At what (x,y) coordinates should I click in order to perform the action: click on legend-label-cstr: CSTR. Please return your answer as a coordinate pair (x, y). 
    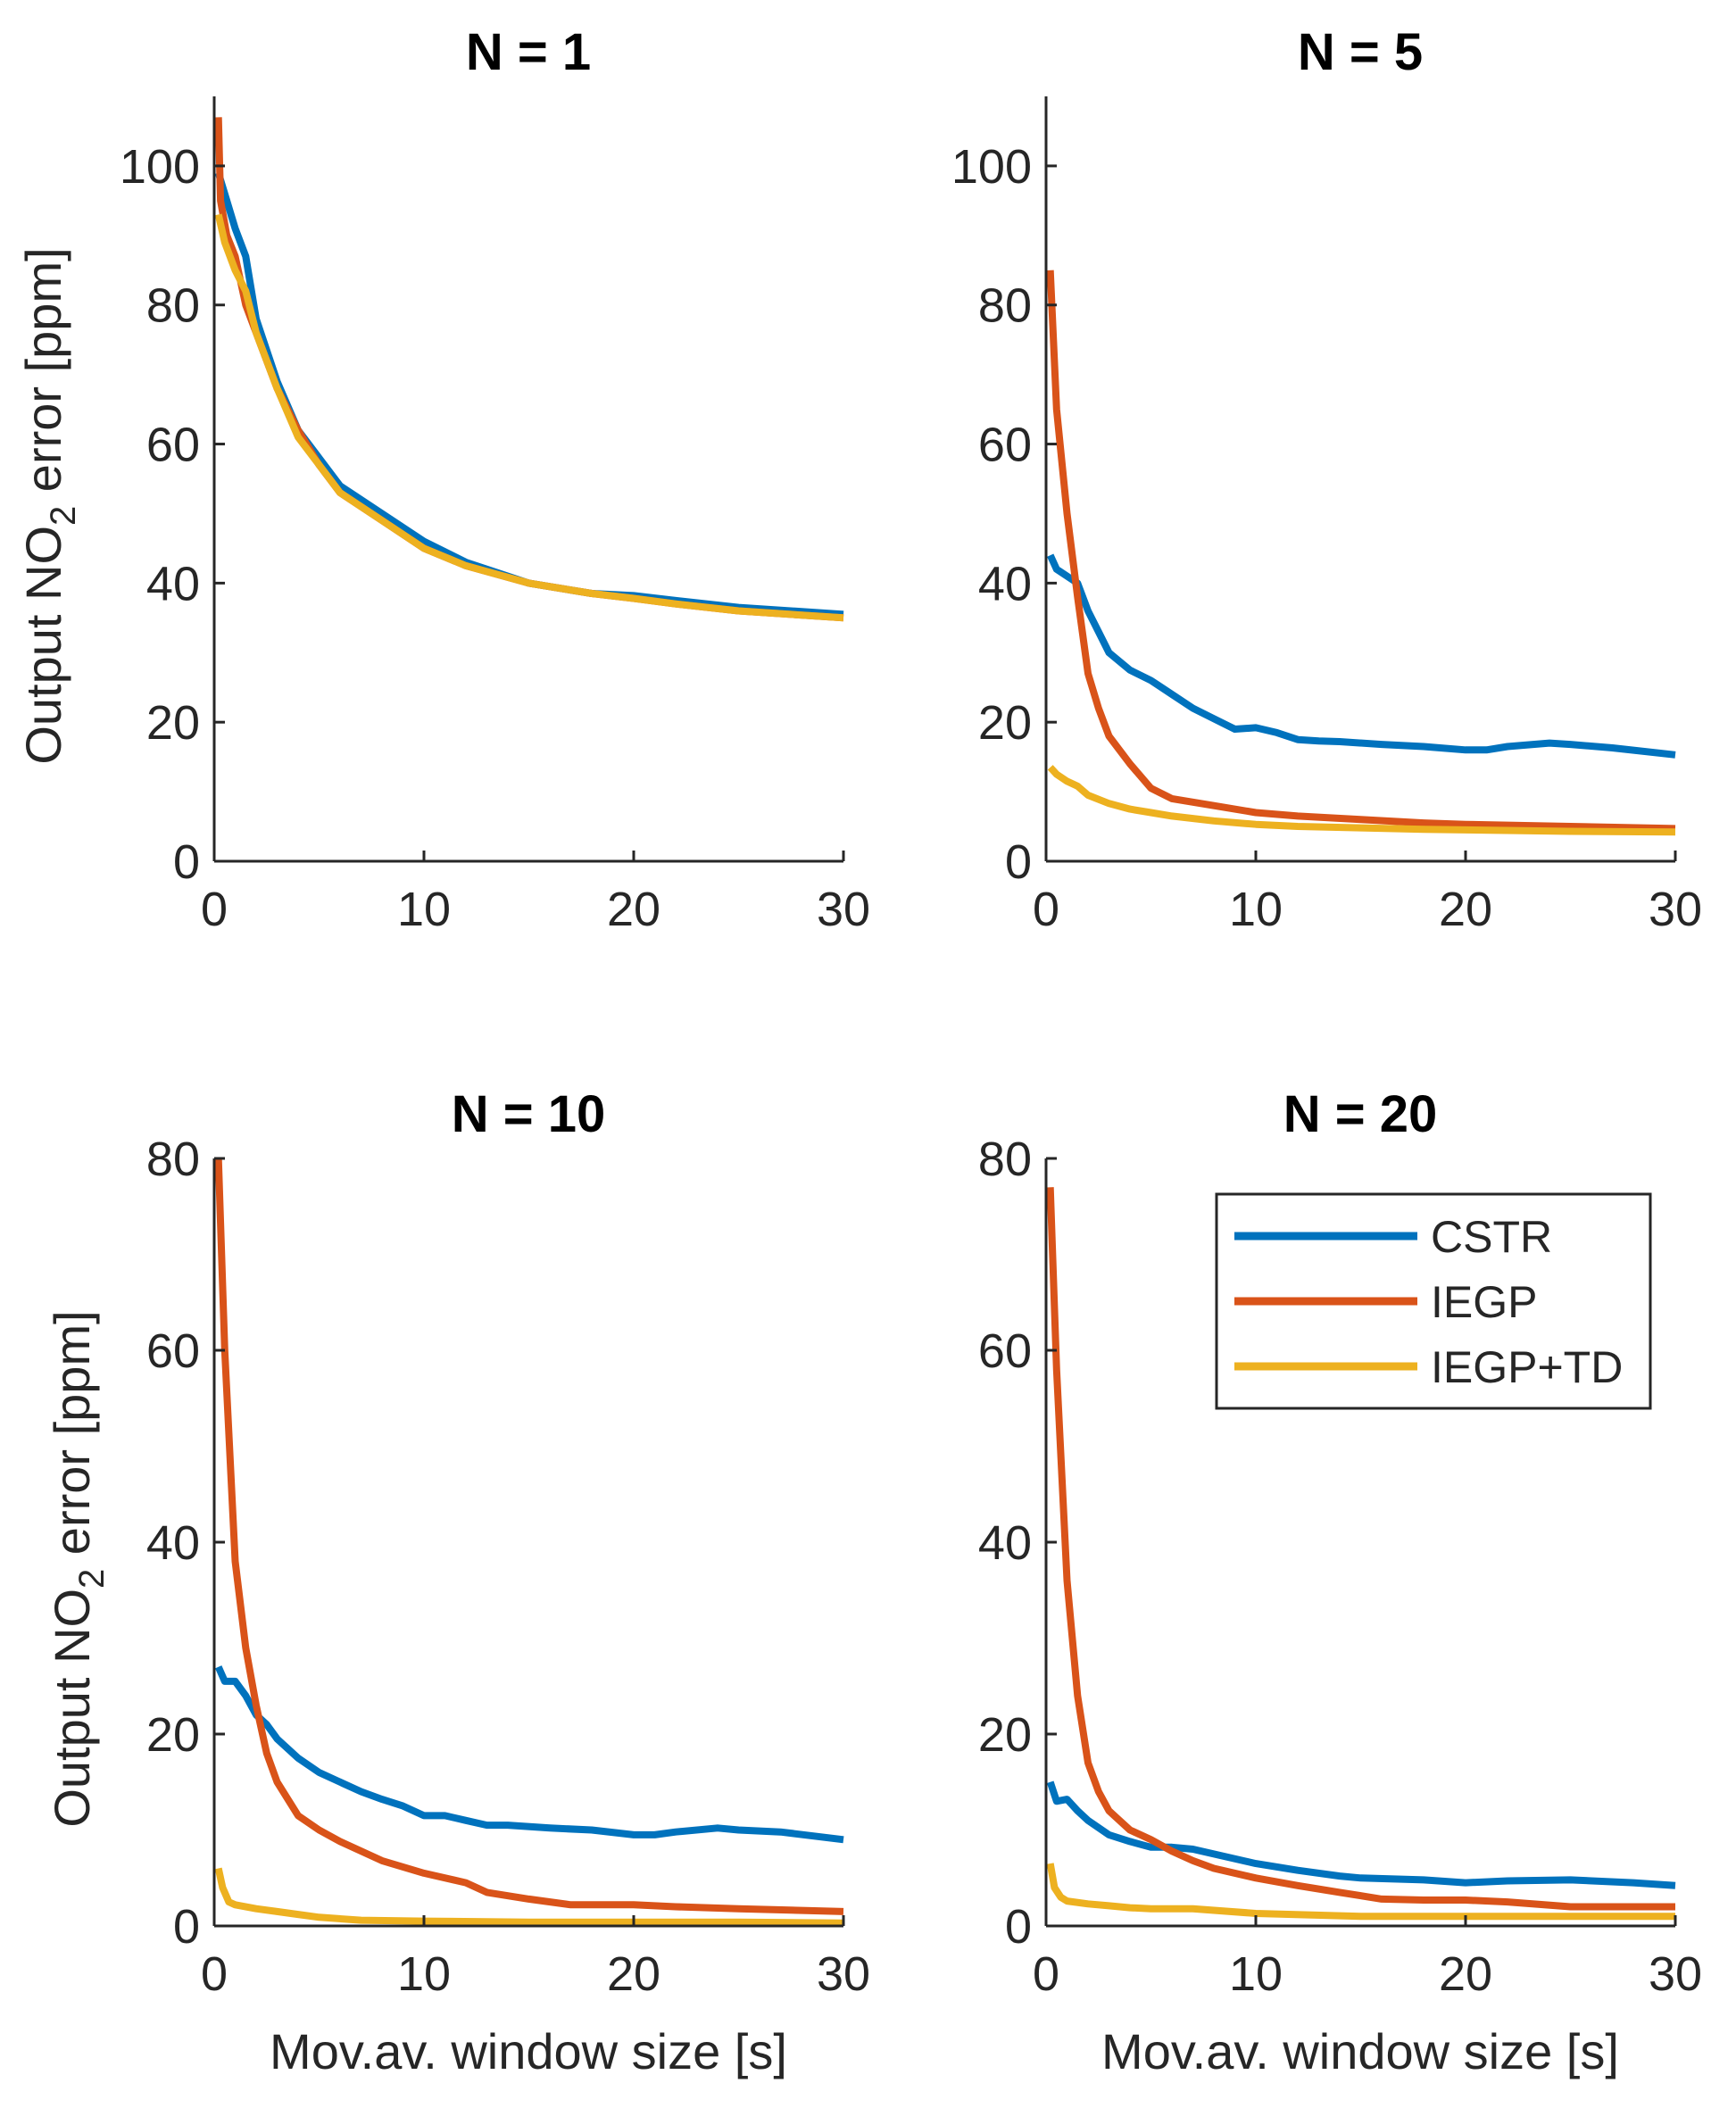
    Looking at the image, I should click on (1491, 1237).